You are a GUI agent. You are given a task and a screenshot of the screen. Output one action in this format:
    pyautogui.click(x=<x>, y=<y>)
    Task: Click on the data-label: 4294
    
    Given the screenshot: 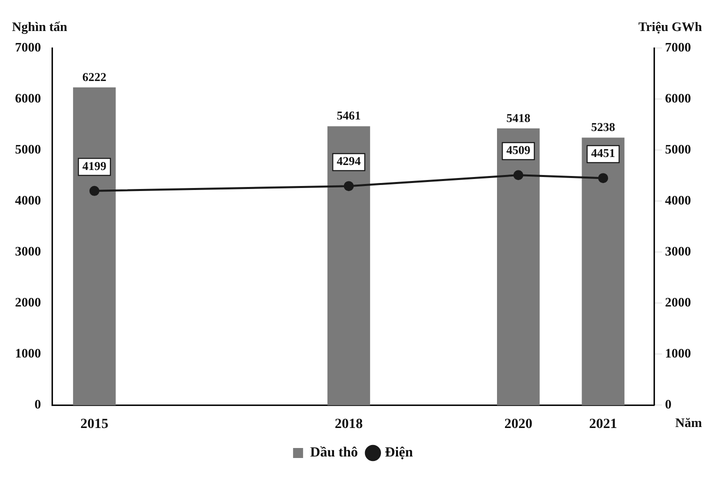 What is the action you would take?
    pyautogui.click(x=348, y=161)
    